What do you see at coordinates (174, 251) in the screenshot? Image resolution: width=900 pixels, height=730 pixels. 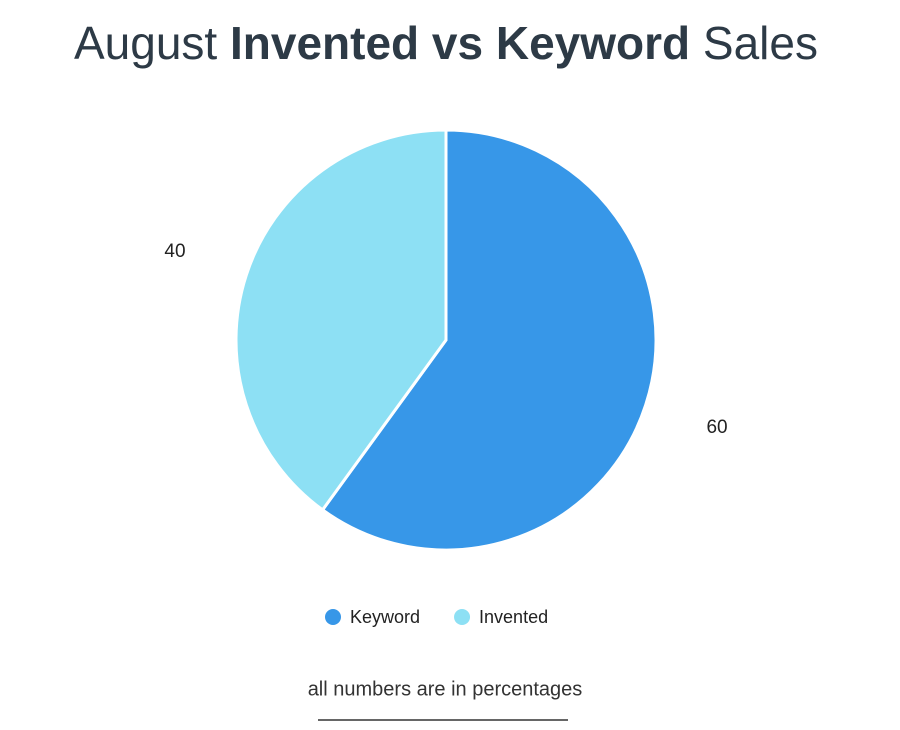 I see `data-label: 40` at bounding box center [174, 251].